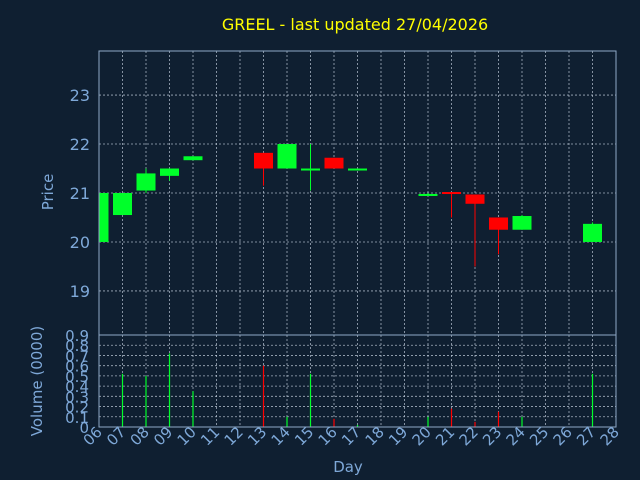 This screenshot has width=640, height=480. I want to click on volume-tick-label: 0.7, so click(77, 356).